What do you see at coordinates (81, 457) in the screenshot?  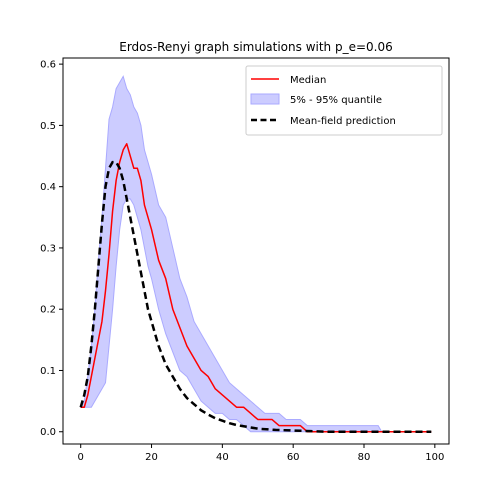 I see `x-tick-label: 0` at bounding box center [81, 457].